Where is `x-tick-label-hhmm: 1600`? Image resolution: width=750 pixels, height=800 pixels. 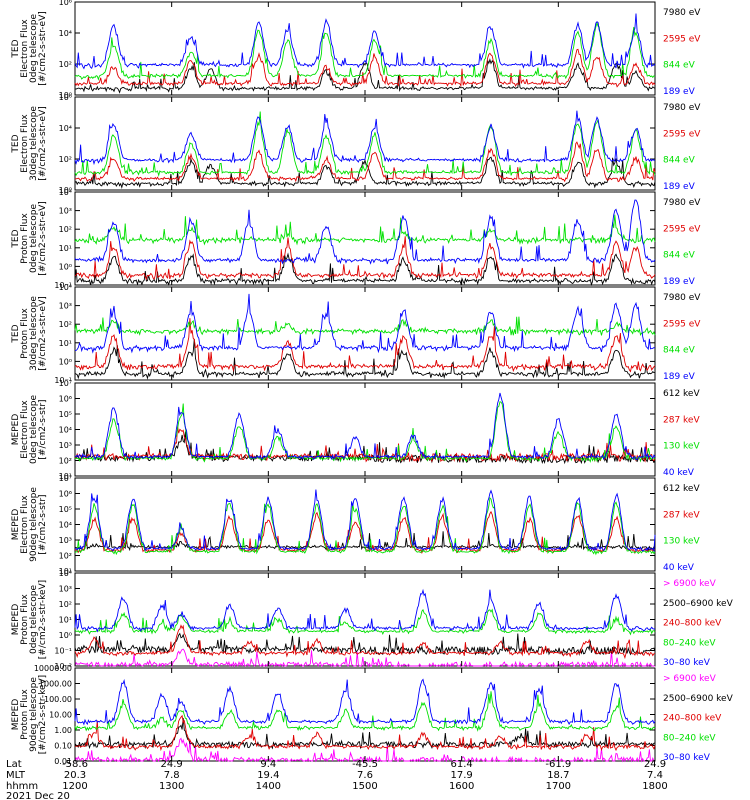
x-tick-label-hhmm: 1600 is located at coordinates (461, 786).